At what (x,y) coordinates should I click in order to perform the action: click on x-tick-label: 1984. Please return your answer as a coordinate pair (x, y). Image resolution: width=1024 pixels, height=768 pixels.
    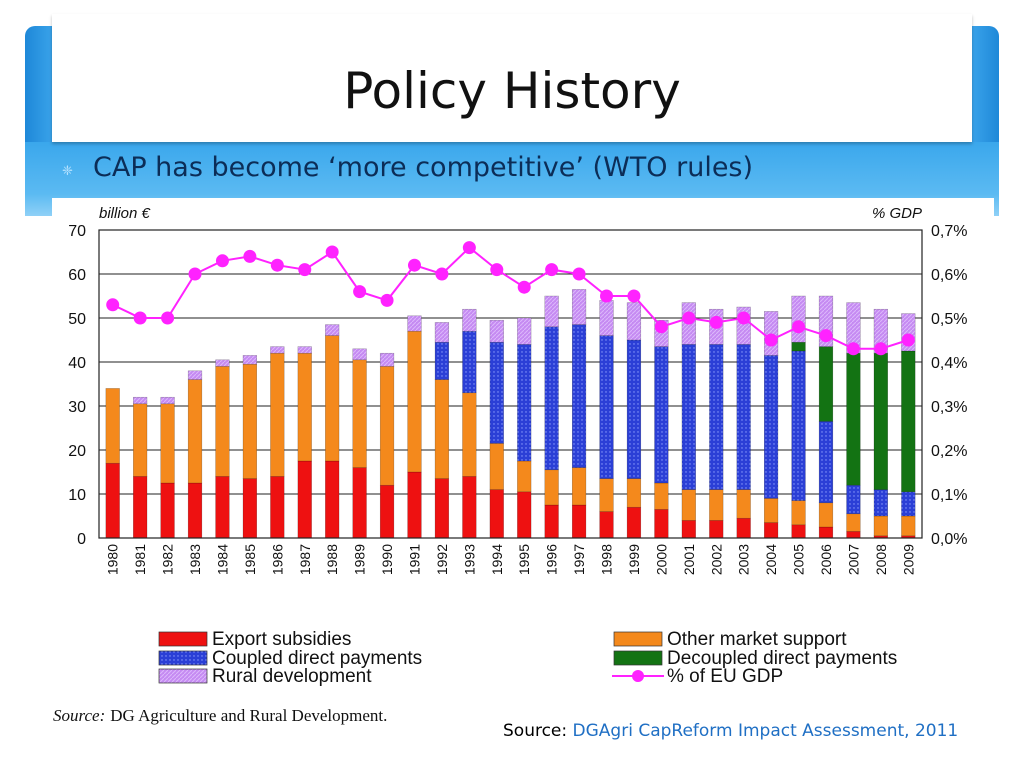
    Looking at the image, I should click on (222, 559).